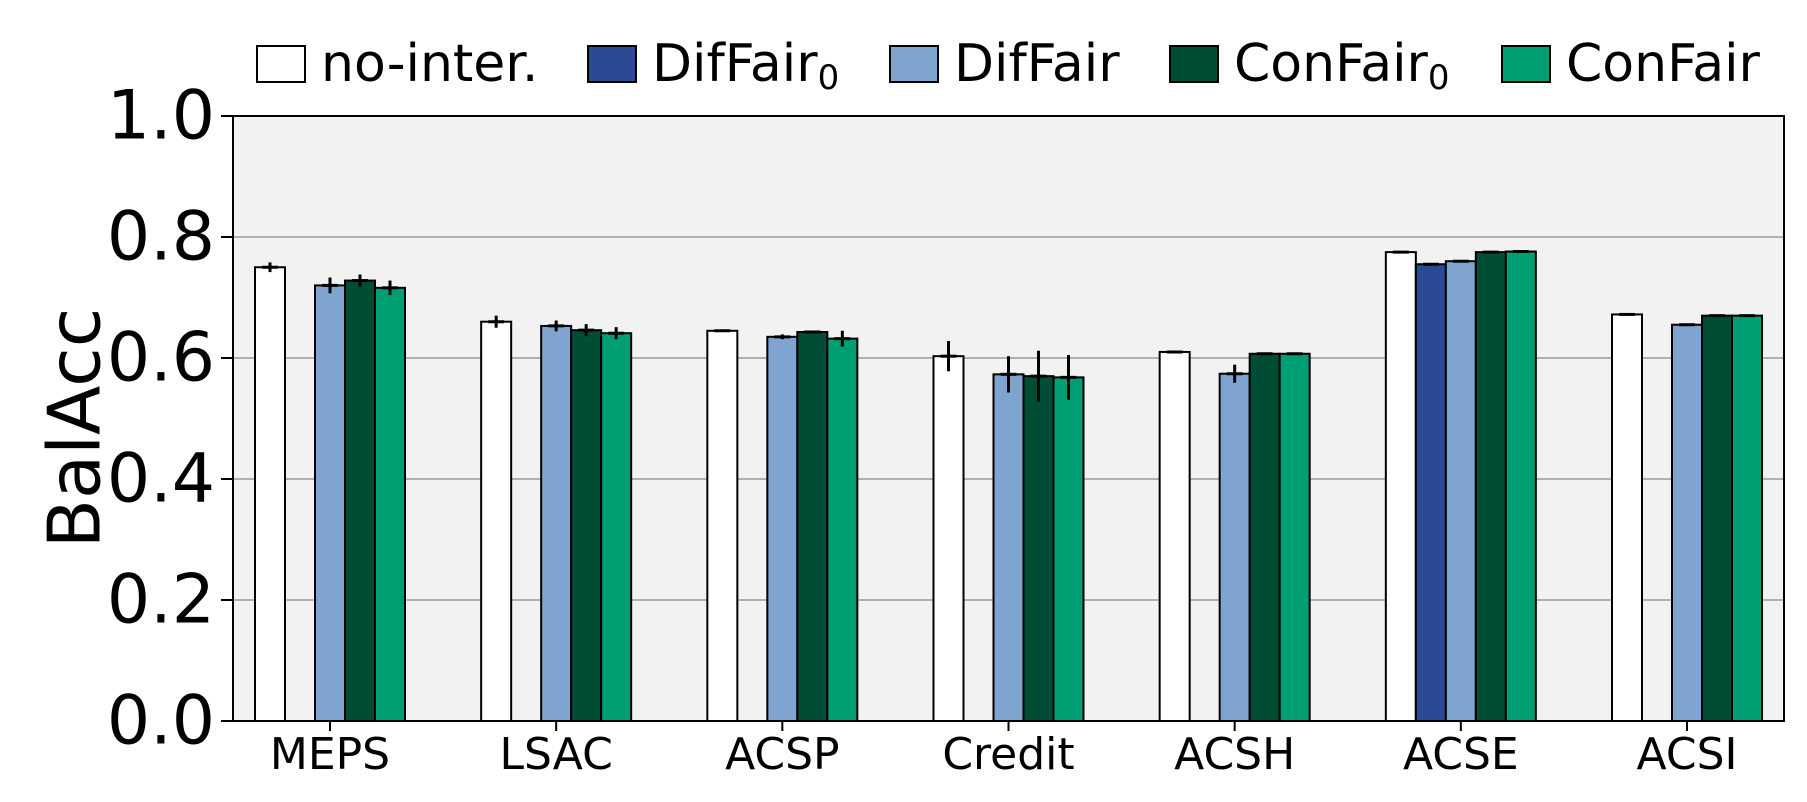  Describe the element at coordinates (1342, 66) in the screenshot. I see `legend-label: ConFair0` at that location.